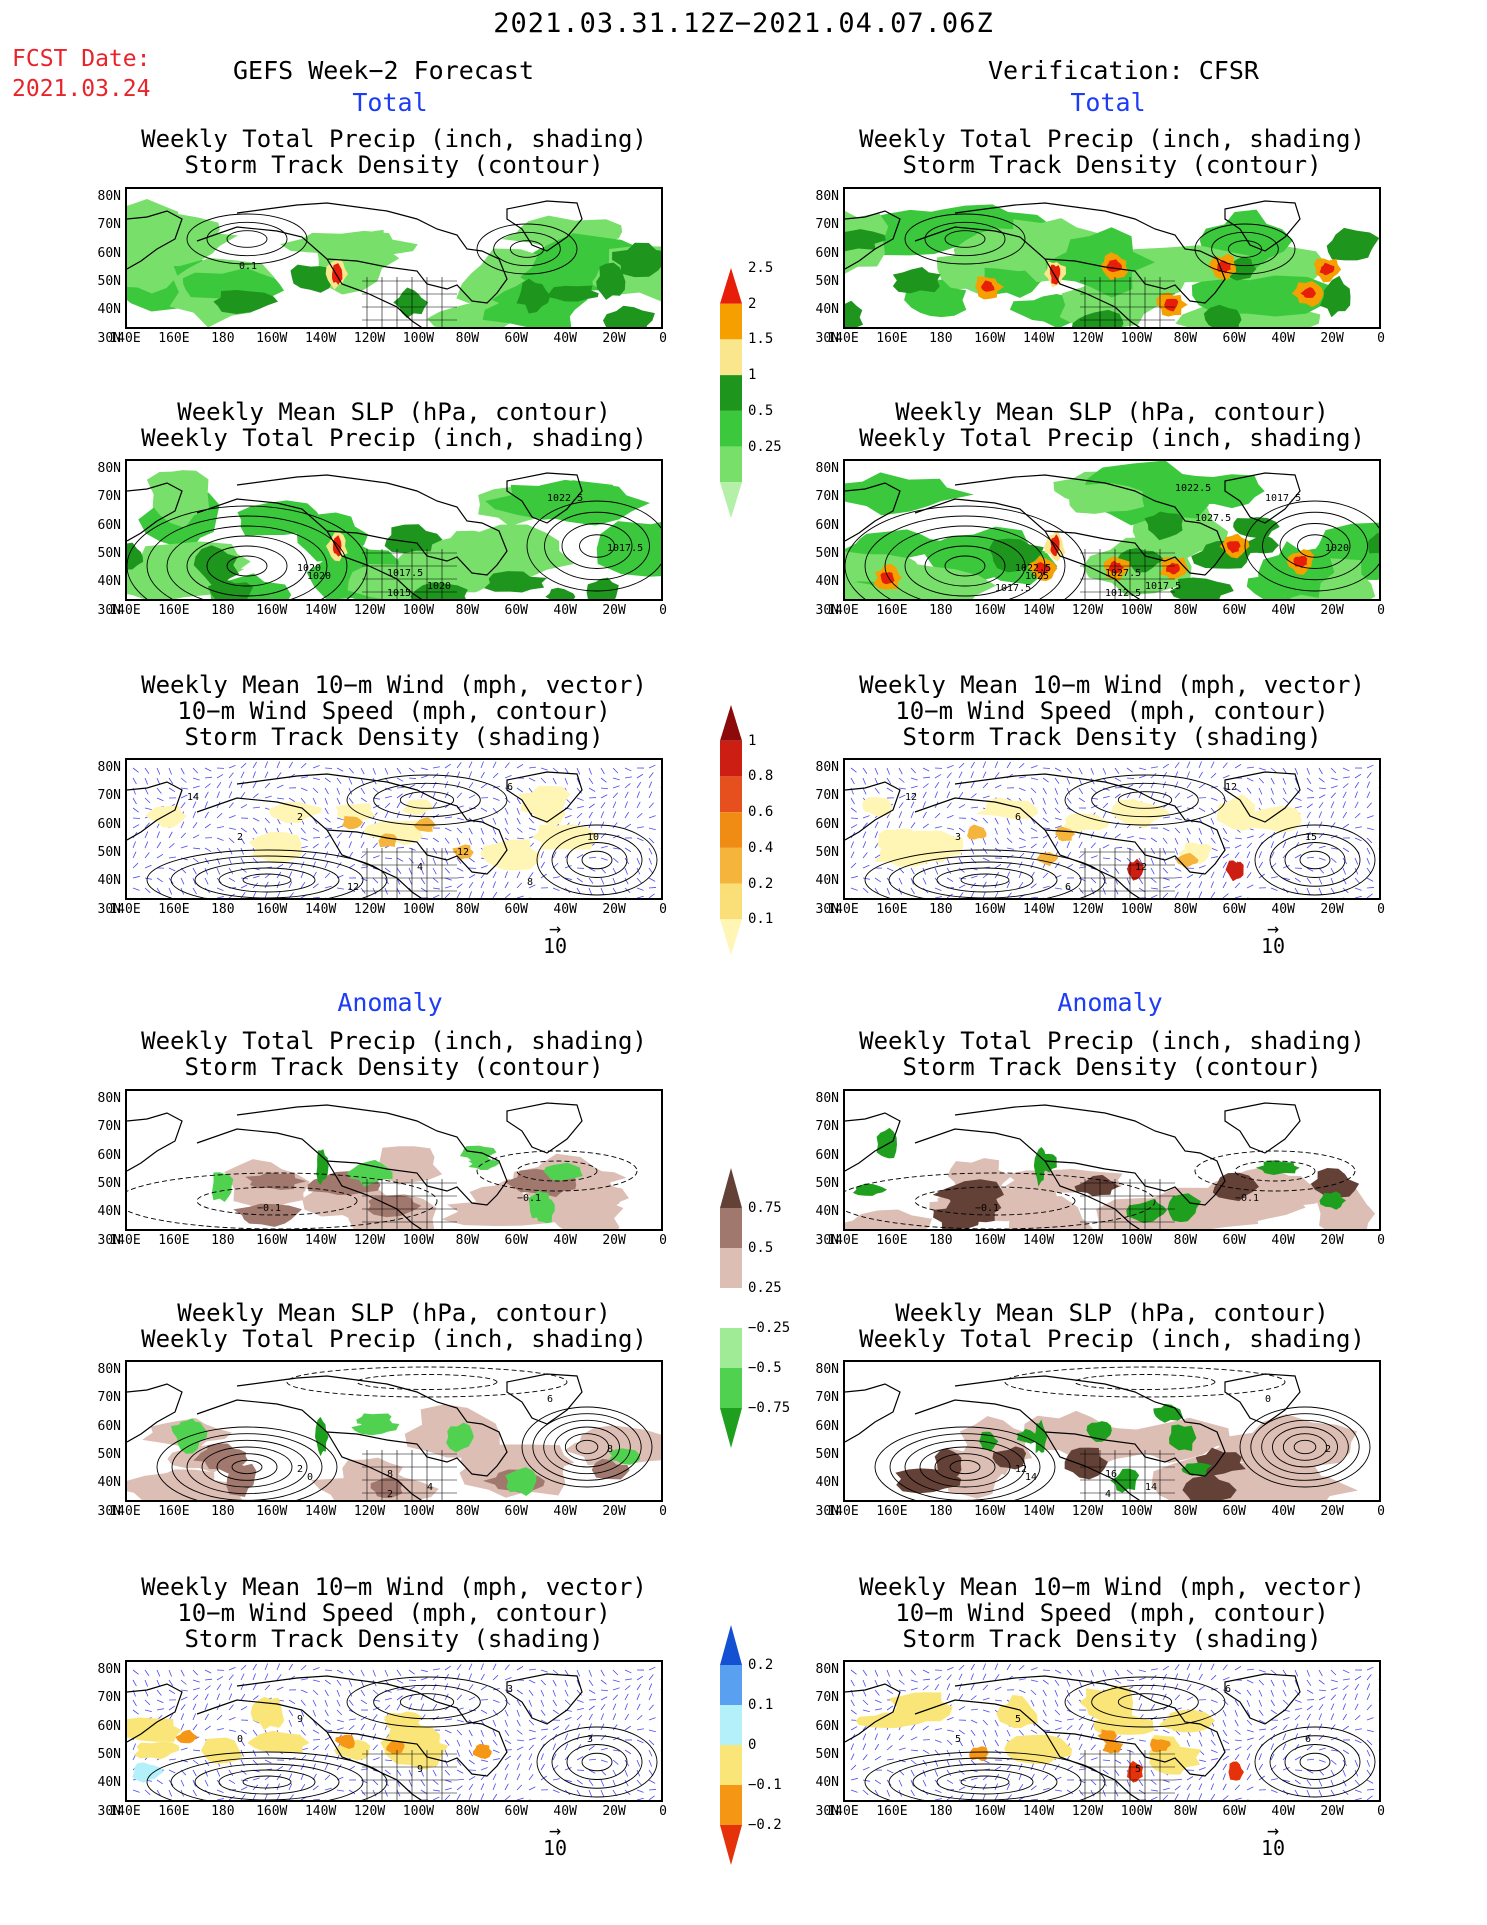 The image size is (1487, 1925). What do you see at coordinates (81, 89) in the screenshot?
I see `fcst-date-value: 2021.03.24` at bounding box center [81, 89].